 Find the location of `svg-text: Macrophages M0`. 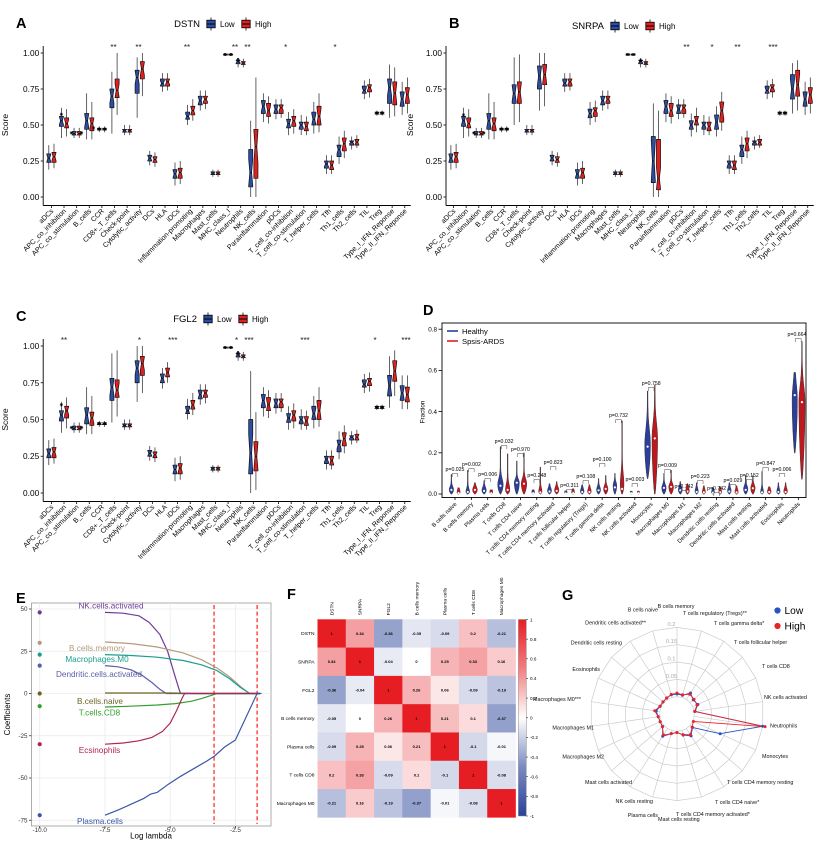

svg-text: Macrophages M0 is located at coordinates (296, 804).